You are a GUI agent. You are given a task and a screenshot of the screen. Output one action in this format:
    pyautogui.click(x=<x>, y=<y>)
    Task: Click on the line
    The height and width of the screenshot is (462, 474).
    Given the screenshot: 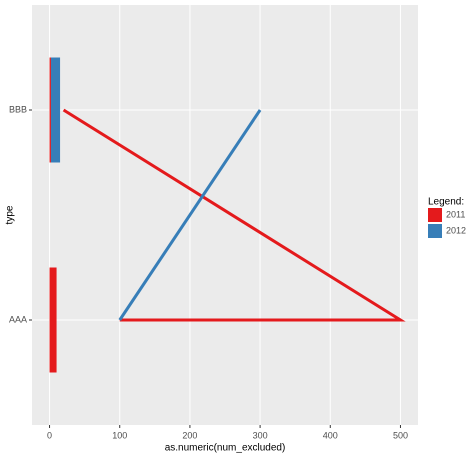 What is the action you would take?
    pyautogui.click(x=190, y=215)
    